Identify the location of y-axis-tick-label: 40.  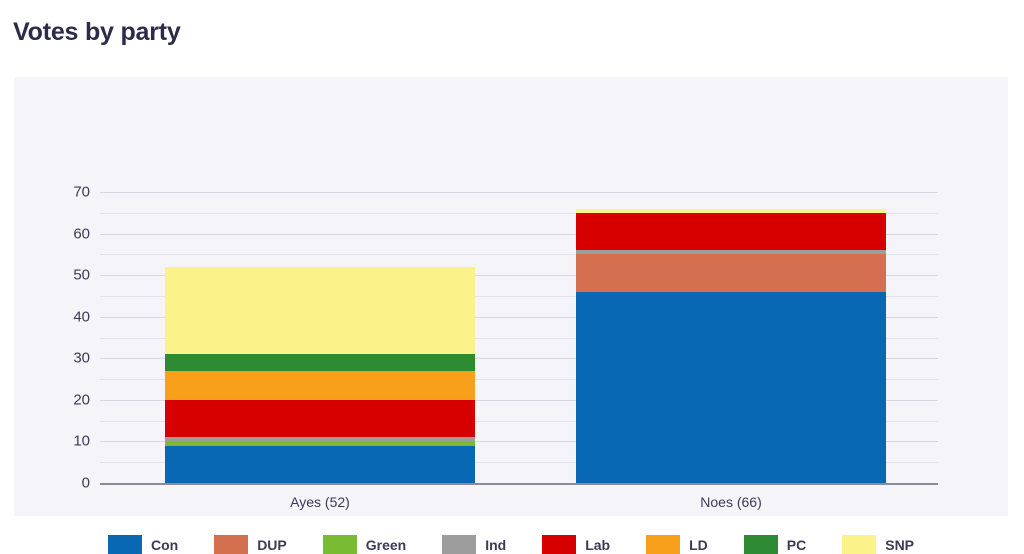
(81, 317).